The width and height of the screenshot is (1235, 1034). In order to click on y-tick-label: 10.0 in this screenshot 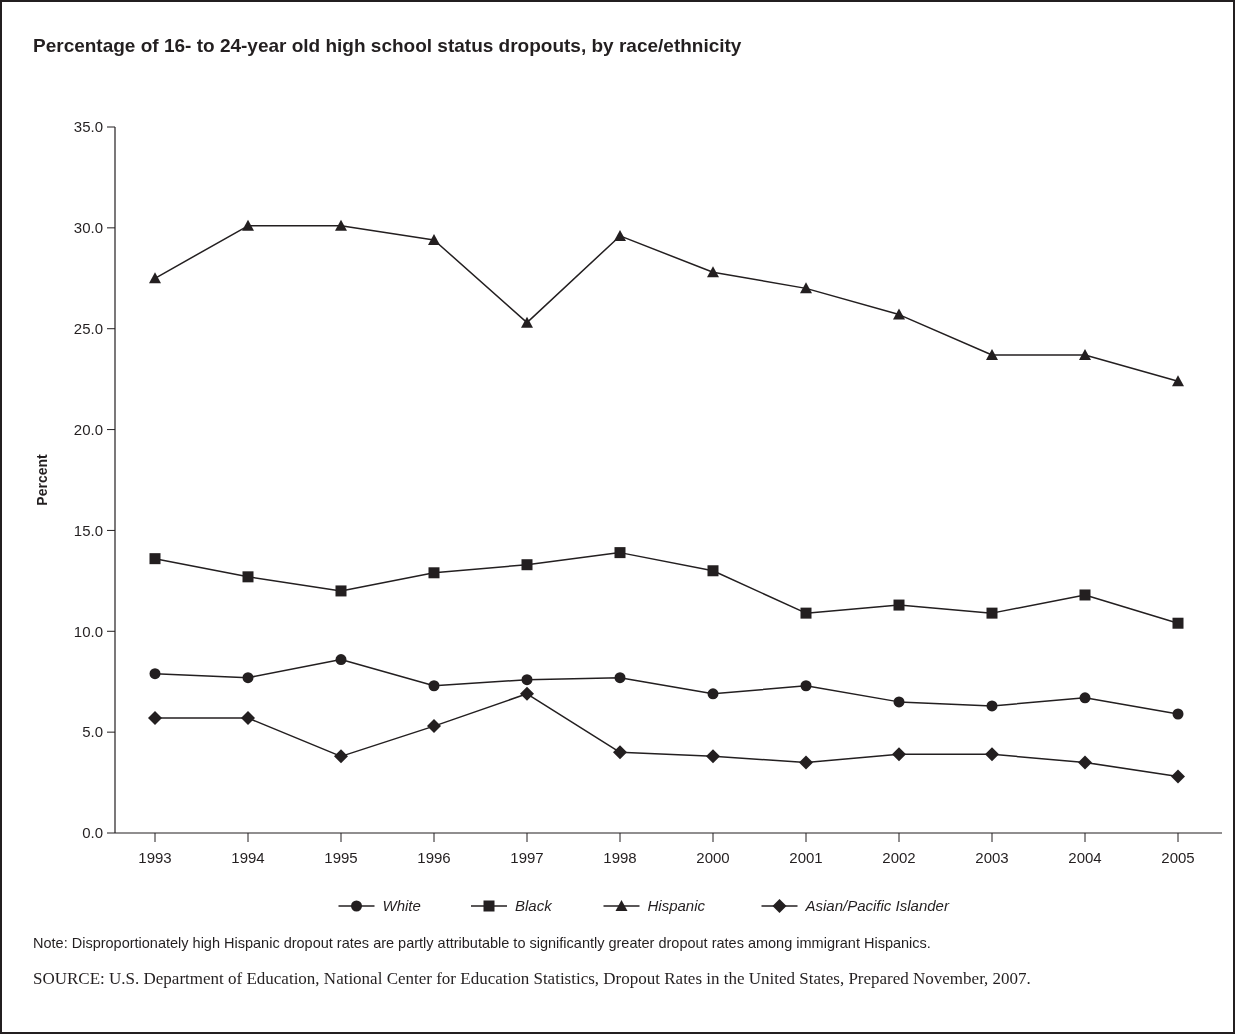, I will do `click(88, 631)`.